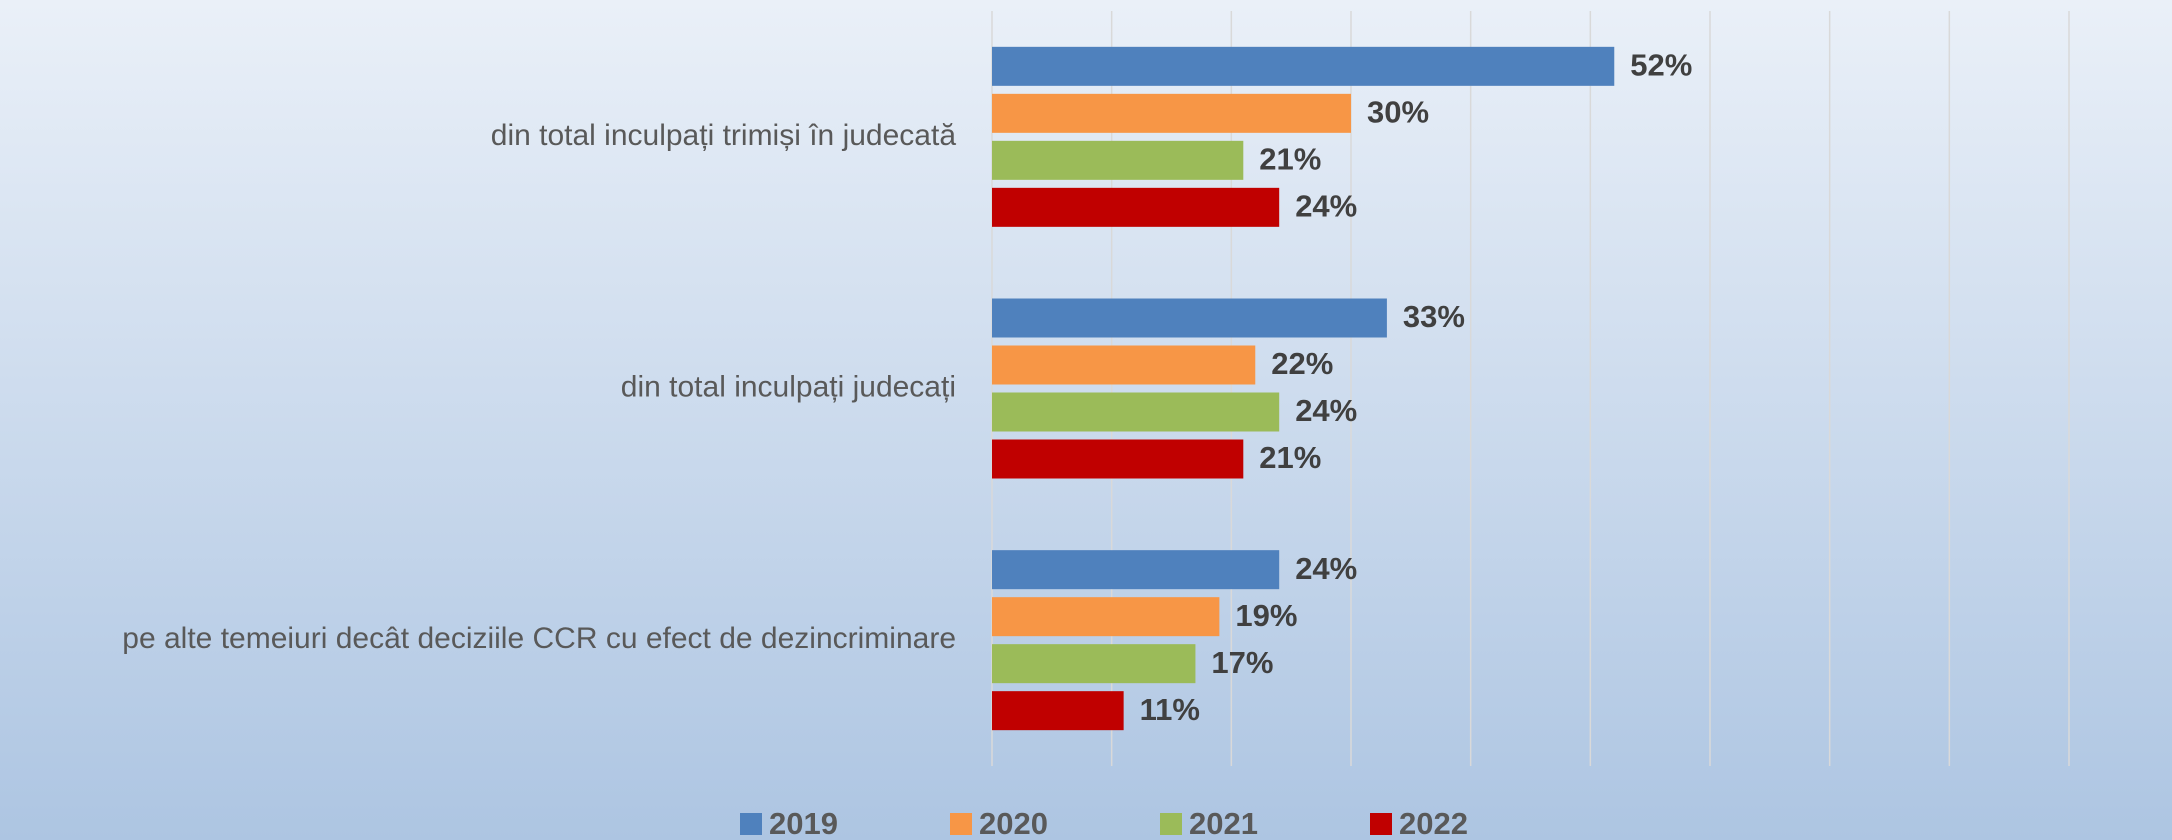  What do you see at coordinates (1398, 112) in the screenshot?
I see `data-label: 30%` at bounding box center [1398, 112].